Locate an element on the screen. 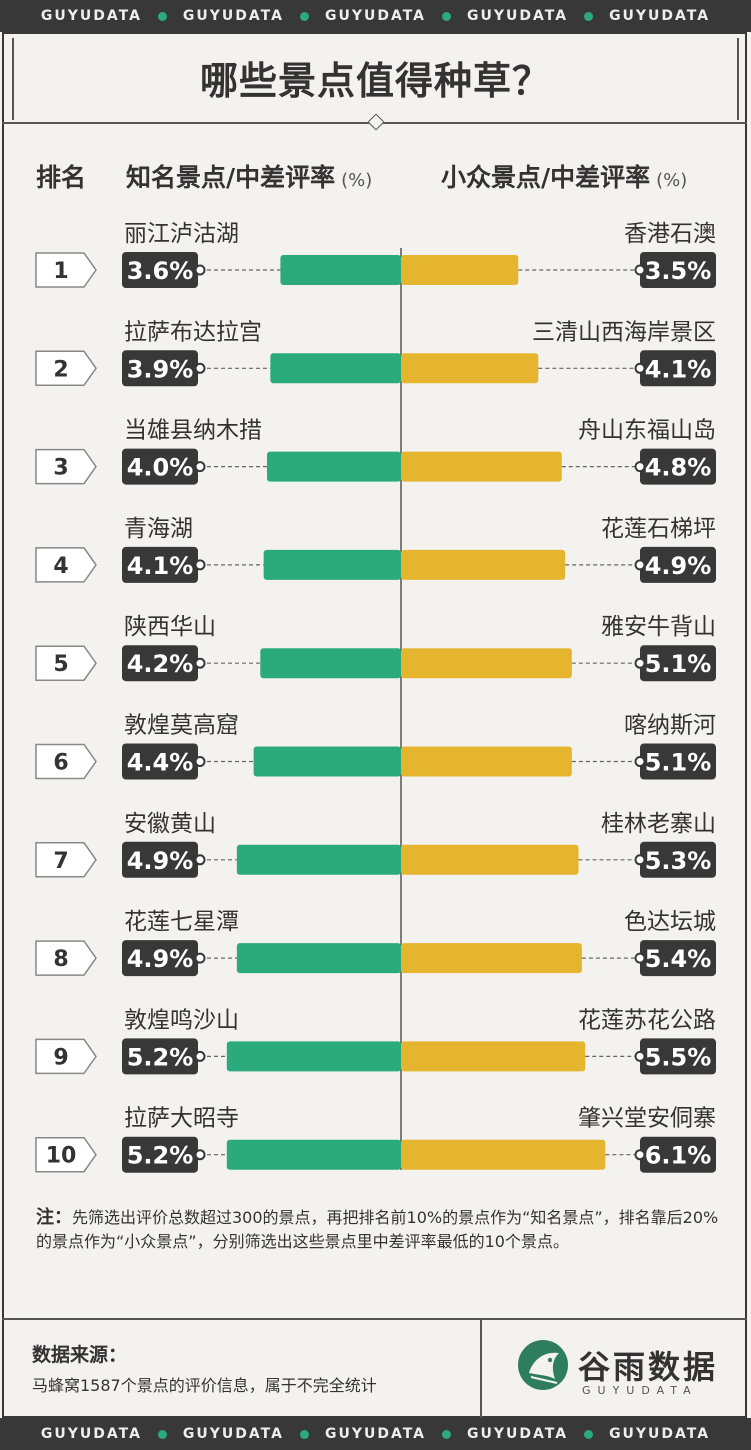 The height and width of the screenshot is (1450, 751). famous-value-label: 3.6% is located at coordinates (160, 271).